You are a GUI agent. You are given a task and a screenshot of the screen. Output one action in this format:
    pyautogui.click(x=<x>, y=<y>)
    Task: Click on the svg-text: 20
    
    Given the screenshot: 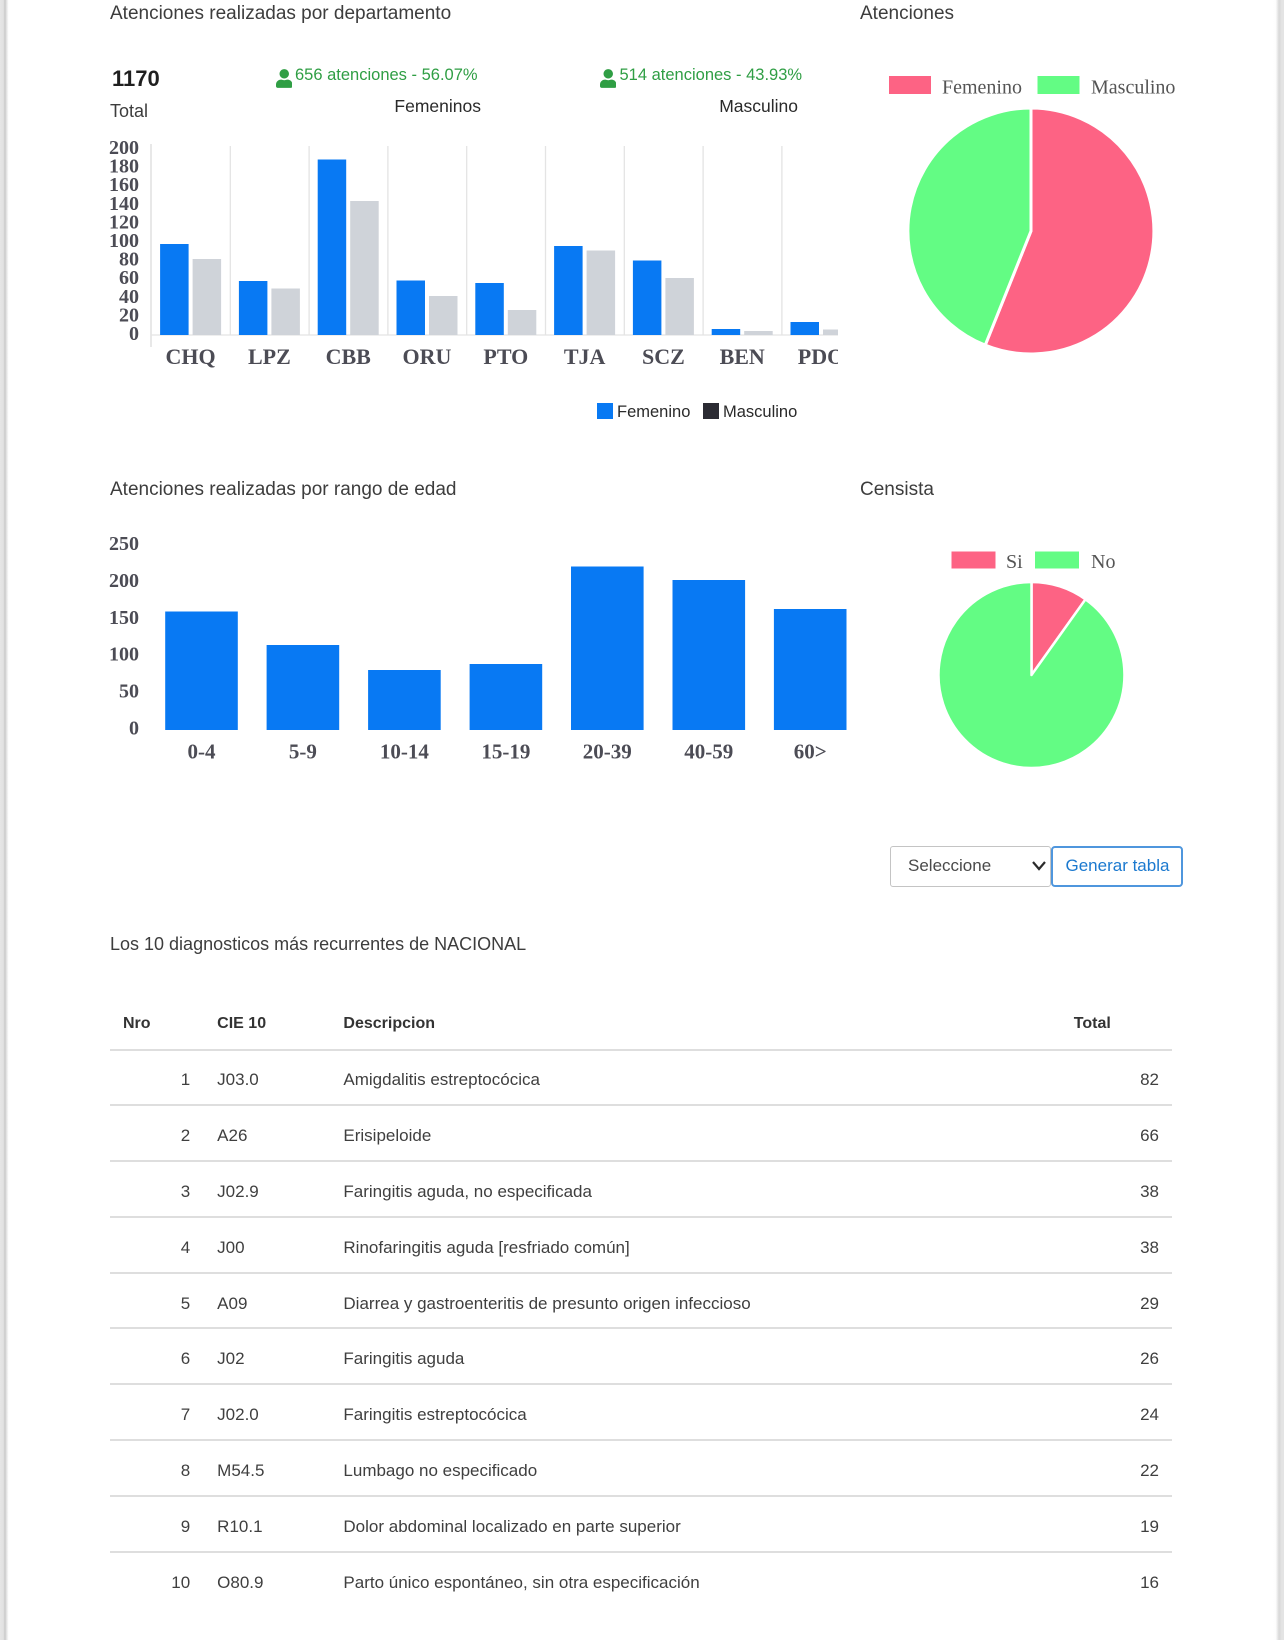 What is the action you would take?
    pyautogui.click(x=129, y=315)
    